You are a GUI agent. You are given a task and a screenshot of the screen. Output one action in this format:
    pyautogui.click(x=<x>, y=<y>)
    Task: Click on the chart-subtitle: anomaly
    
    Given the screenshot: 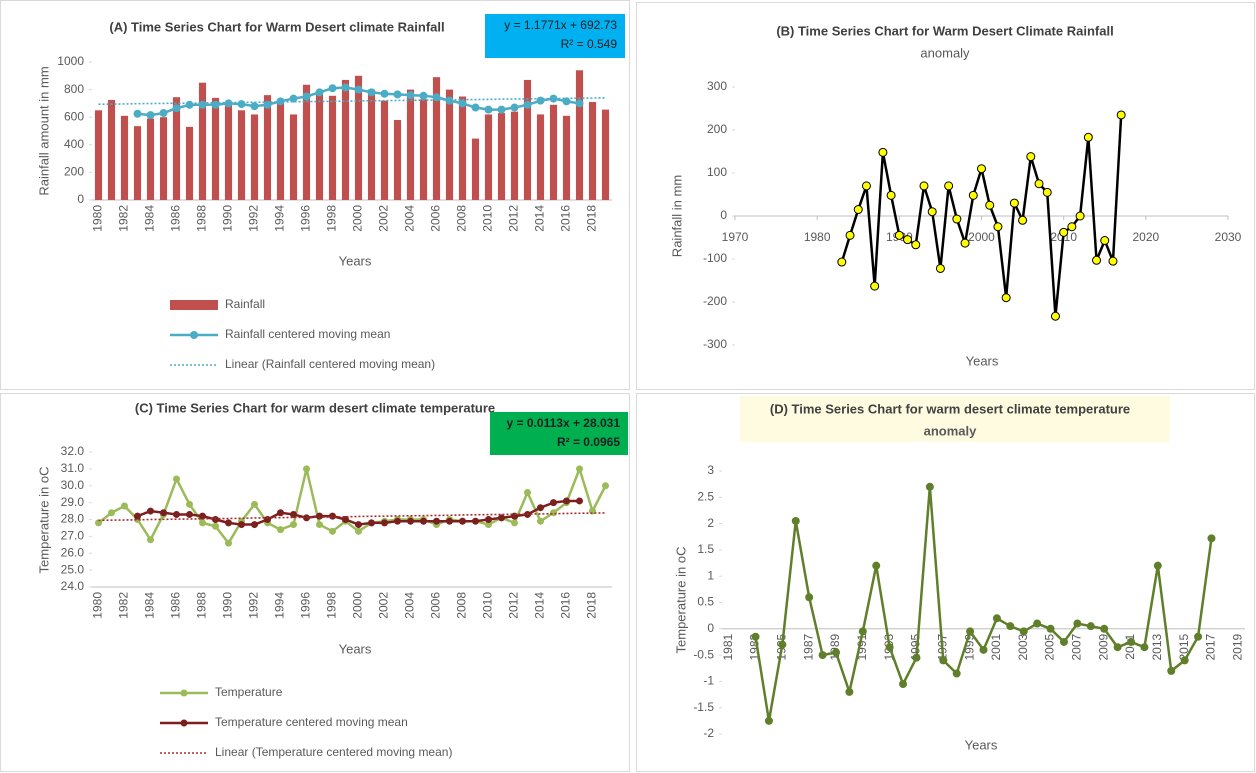 What is the action you would take?
    pyautogui.click(x=951, y=430)
    